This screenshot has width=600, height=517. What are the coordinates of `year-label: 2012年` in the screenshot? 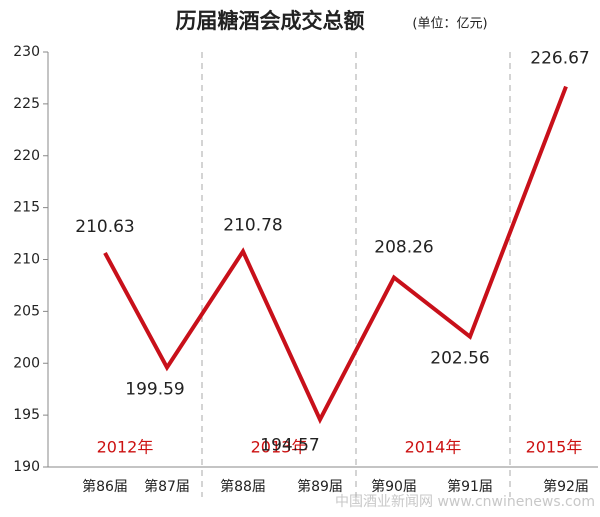 It's located at (125, 447).